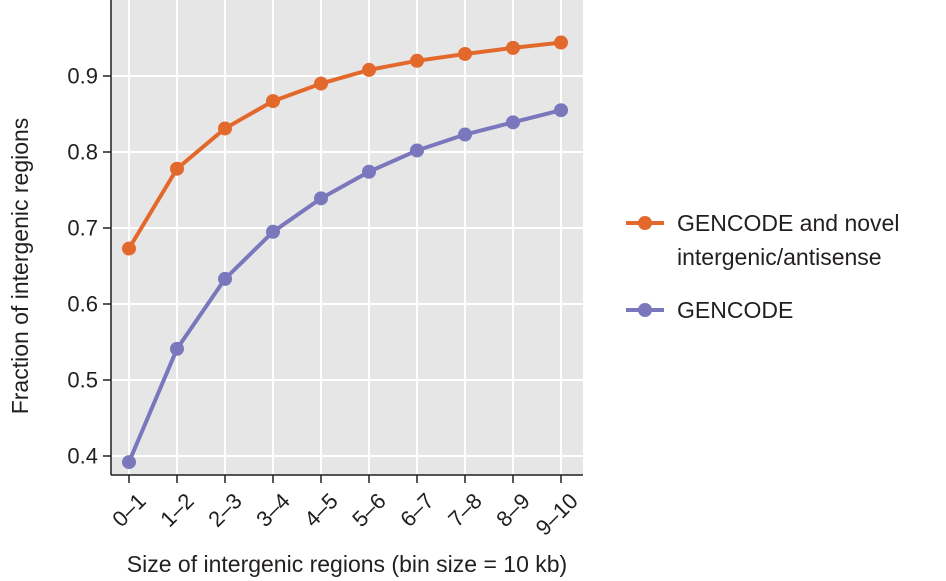 Image resolution: width=946 pixels, height=581 pixels. Describe the element at coordinates (417, 510) in the screenshot. I see `x-tick-label: 6–7` at that location.